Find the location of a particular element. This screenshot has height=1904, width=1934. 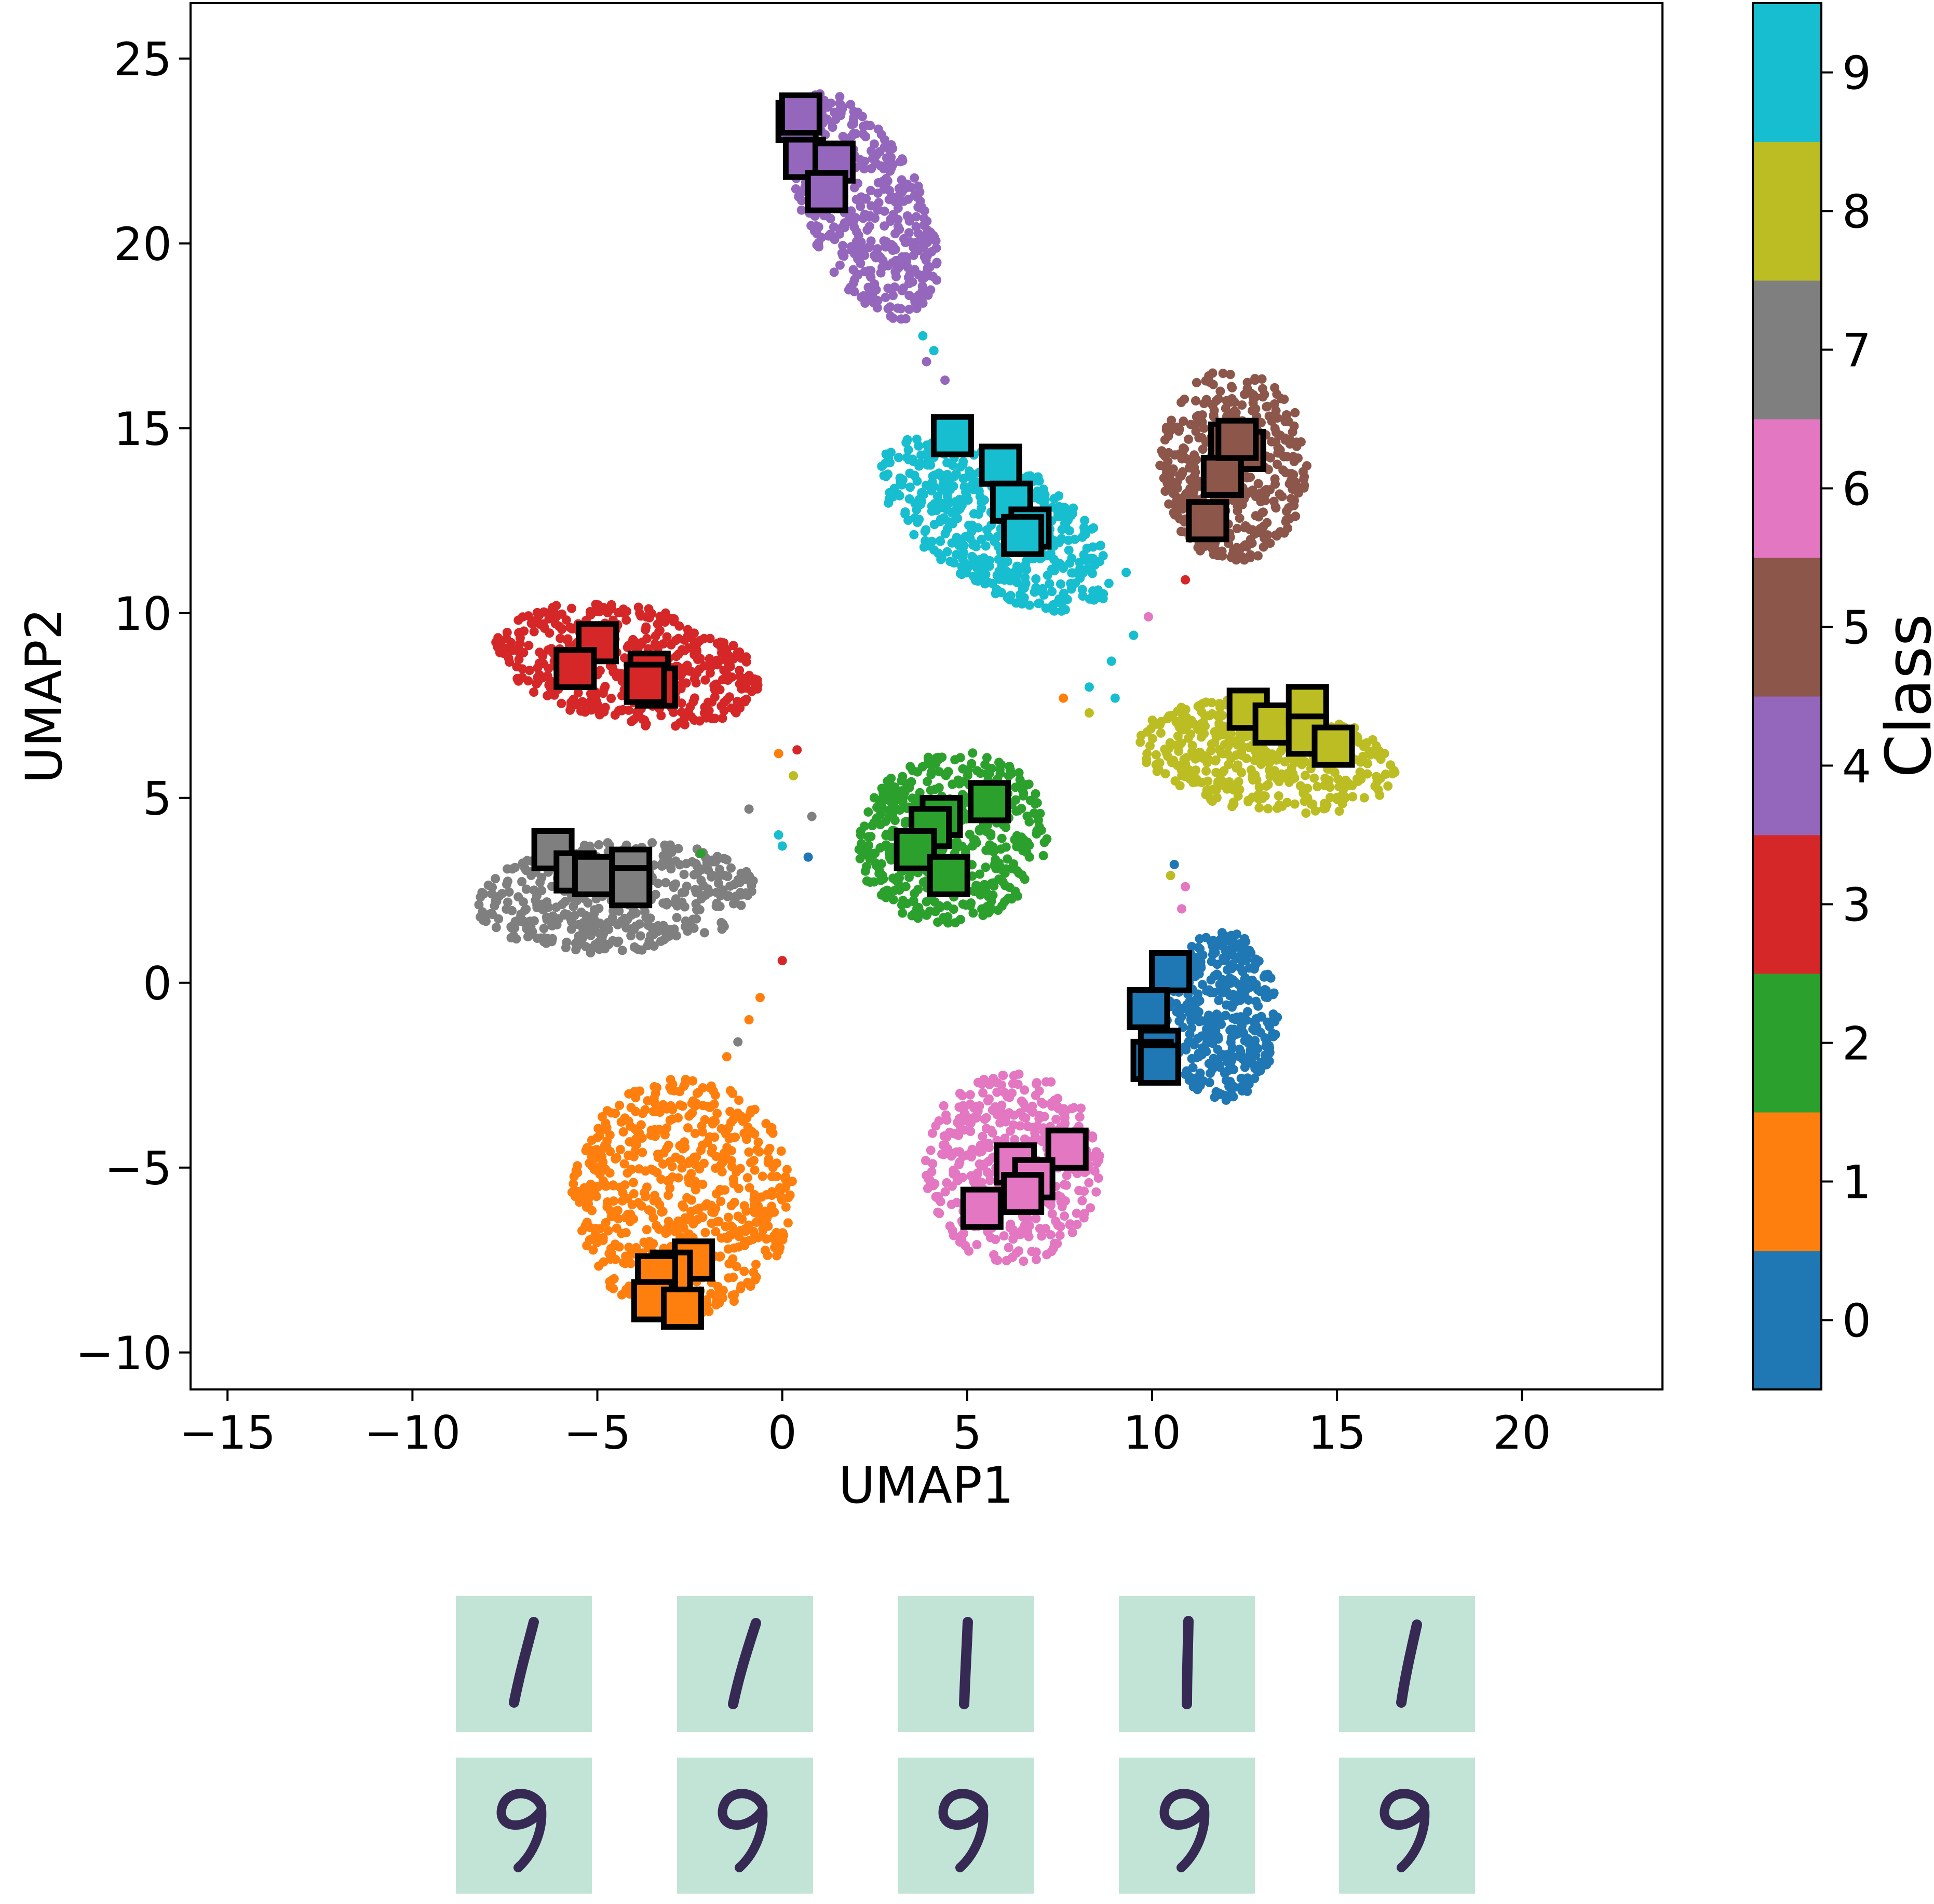

y-tick-label: 25 is located at coordinates (143, 59).